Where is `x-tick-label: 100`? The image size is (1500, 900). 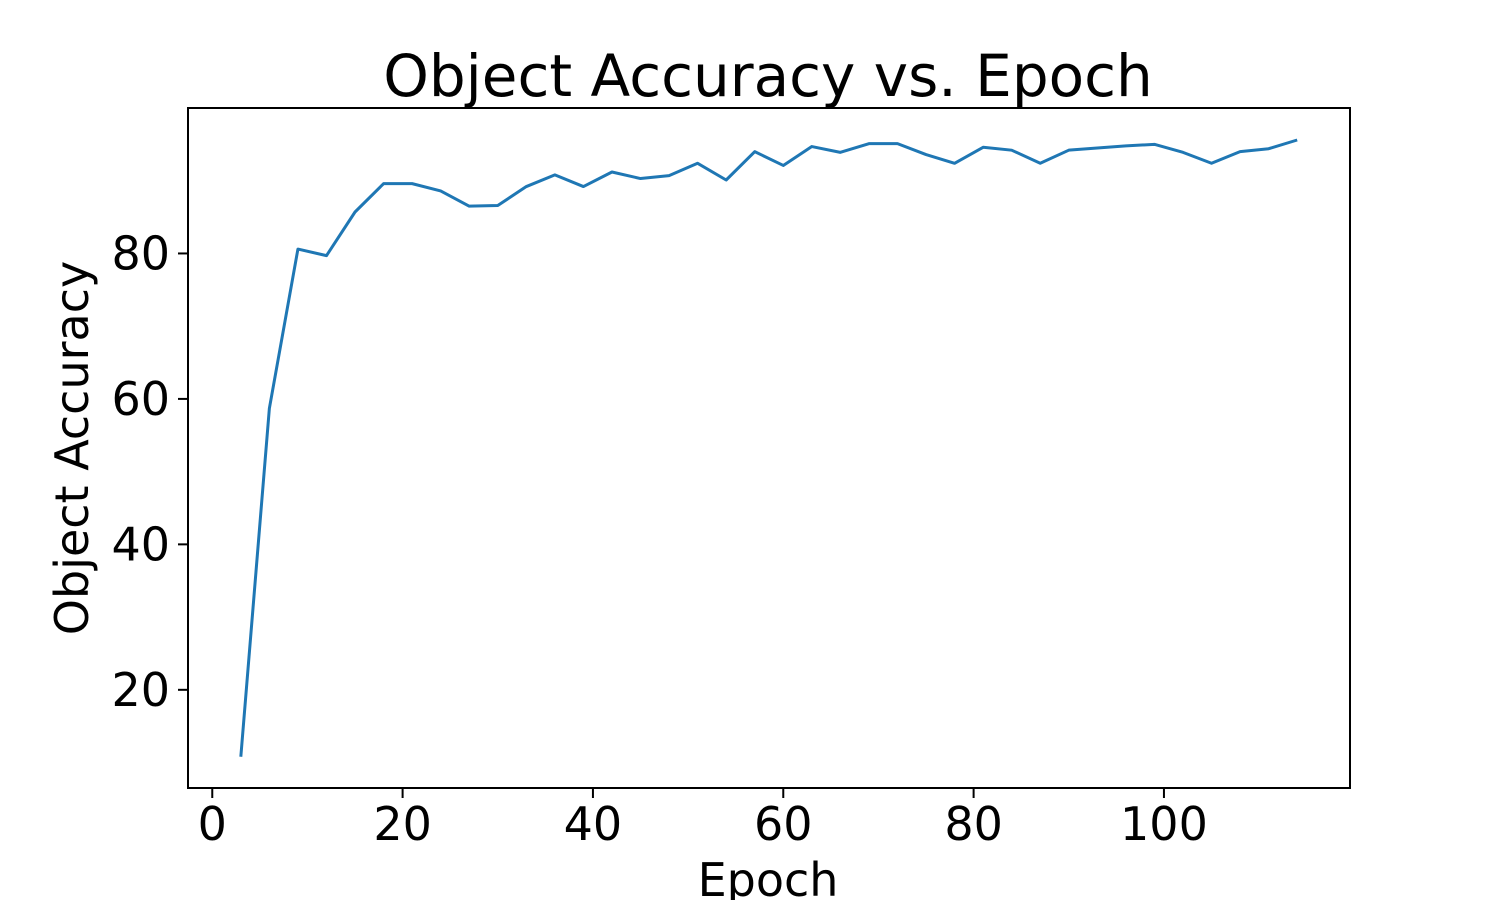 x-tick-label: 100 is located at coordinates (1164, 824).